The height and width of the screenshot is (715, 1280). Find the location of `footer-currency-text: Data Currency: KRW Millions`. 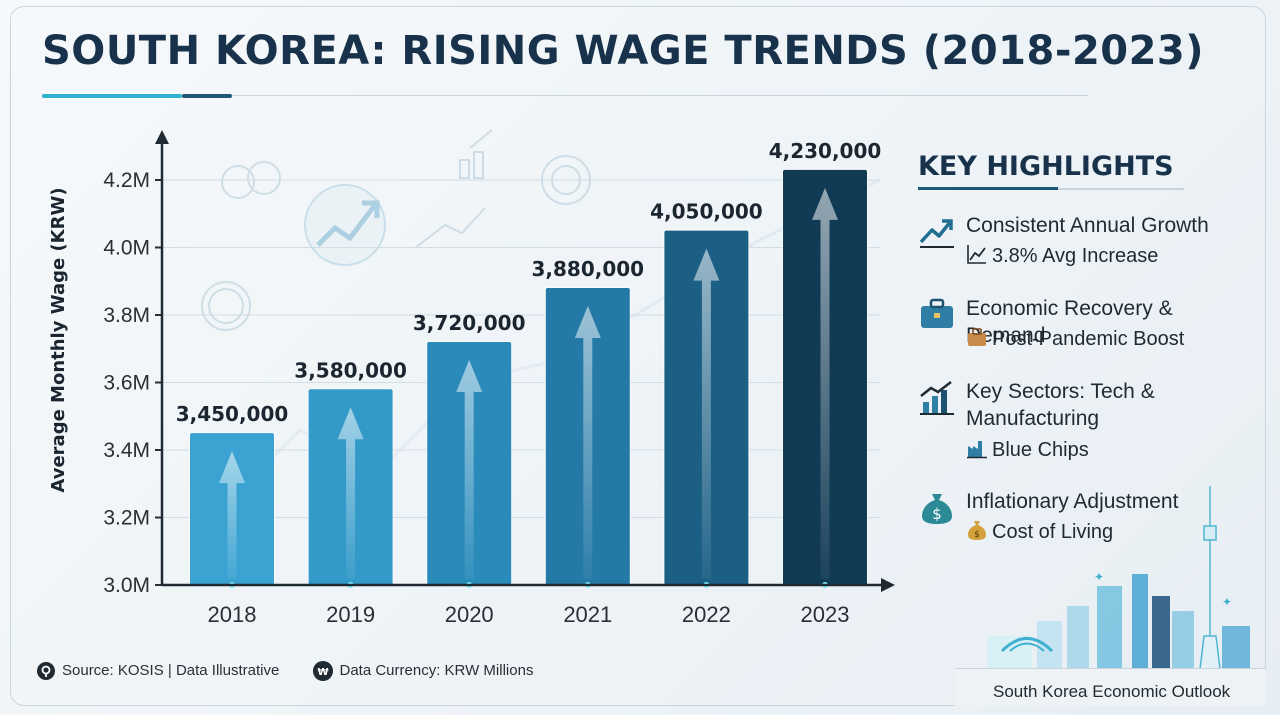

footer-currency-text: Data Currency: KRW Millions is located at coordinates (436, 670).